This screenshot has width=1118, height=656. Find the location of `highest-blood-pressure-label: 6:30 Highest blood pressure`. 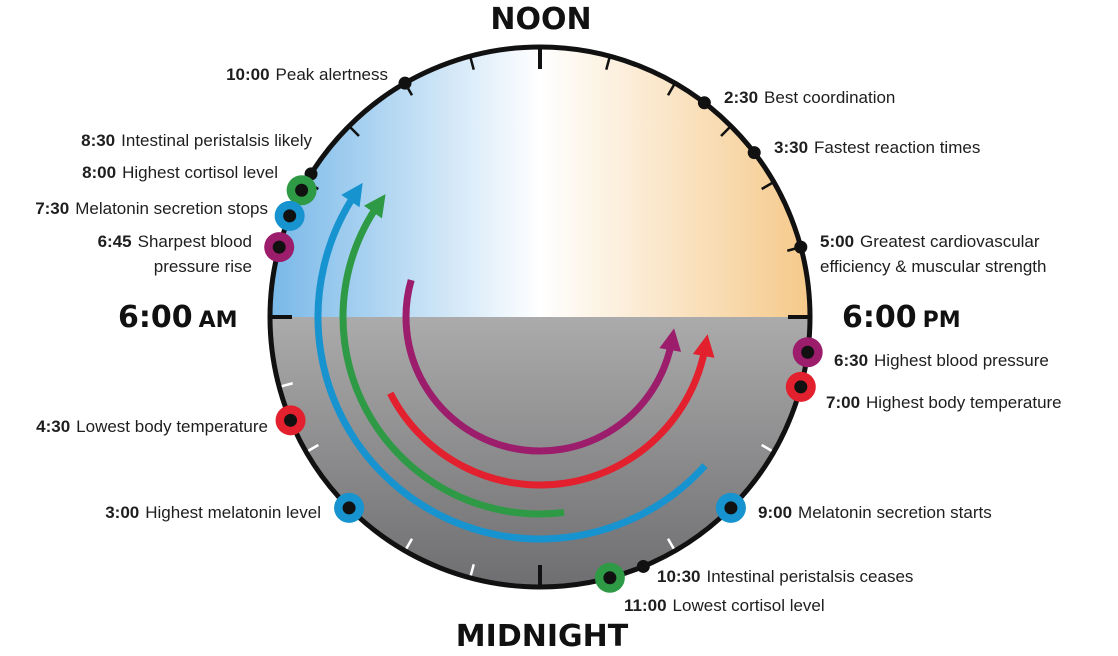

highest-blood-pressure-label: 6:30 Highest blood pressure is located at coordinates (941, 360).